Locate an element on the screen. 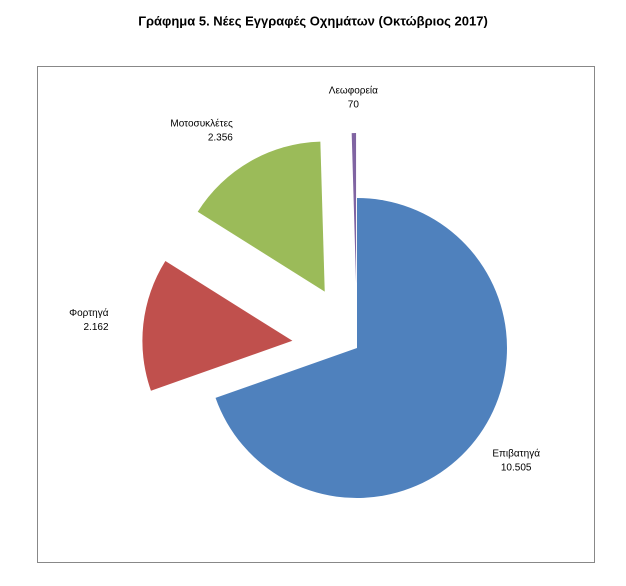 The width and height of the screenshot is (626, 586). slice-value: 10.505 is located at coordinates (516, 467).